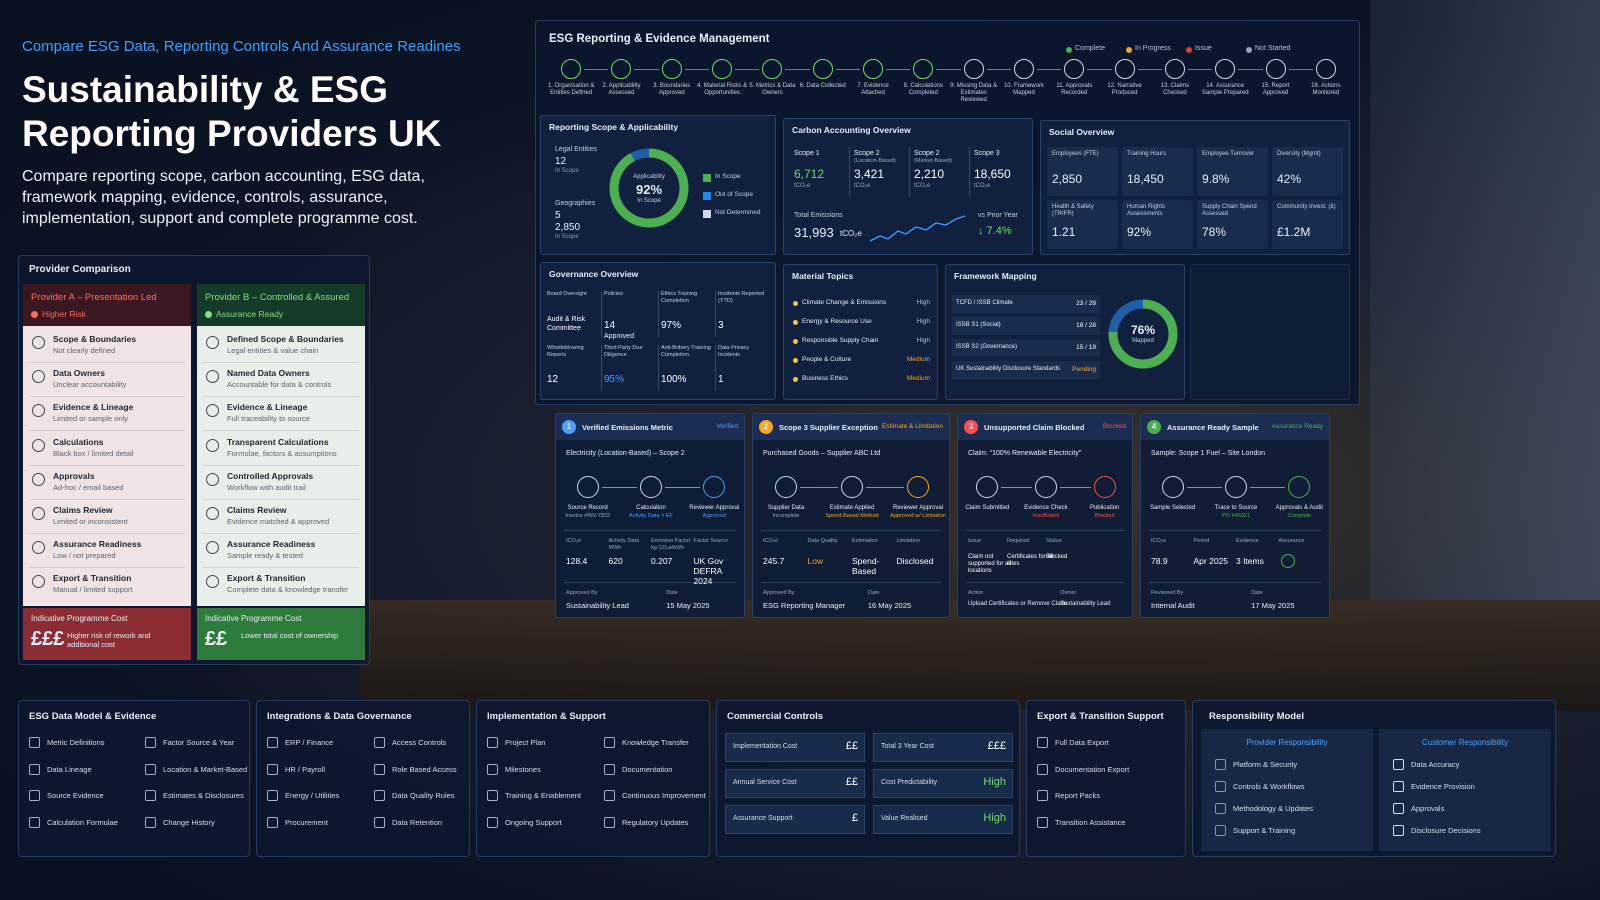 This screenshot has width=1600, height=900. I want to click on list-item: Factor Source & Year, so click(199, 742).